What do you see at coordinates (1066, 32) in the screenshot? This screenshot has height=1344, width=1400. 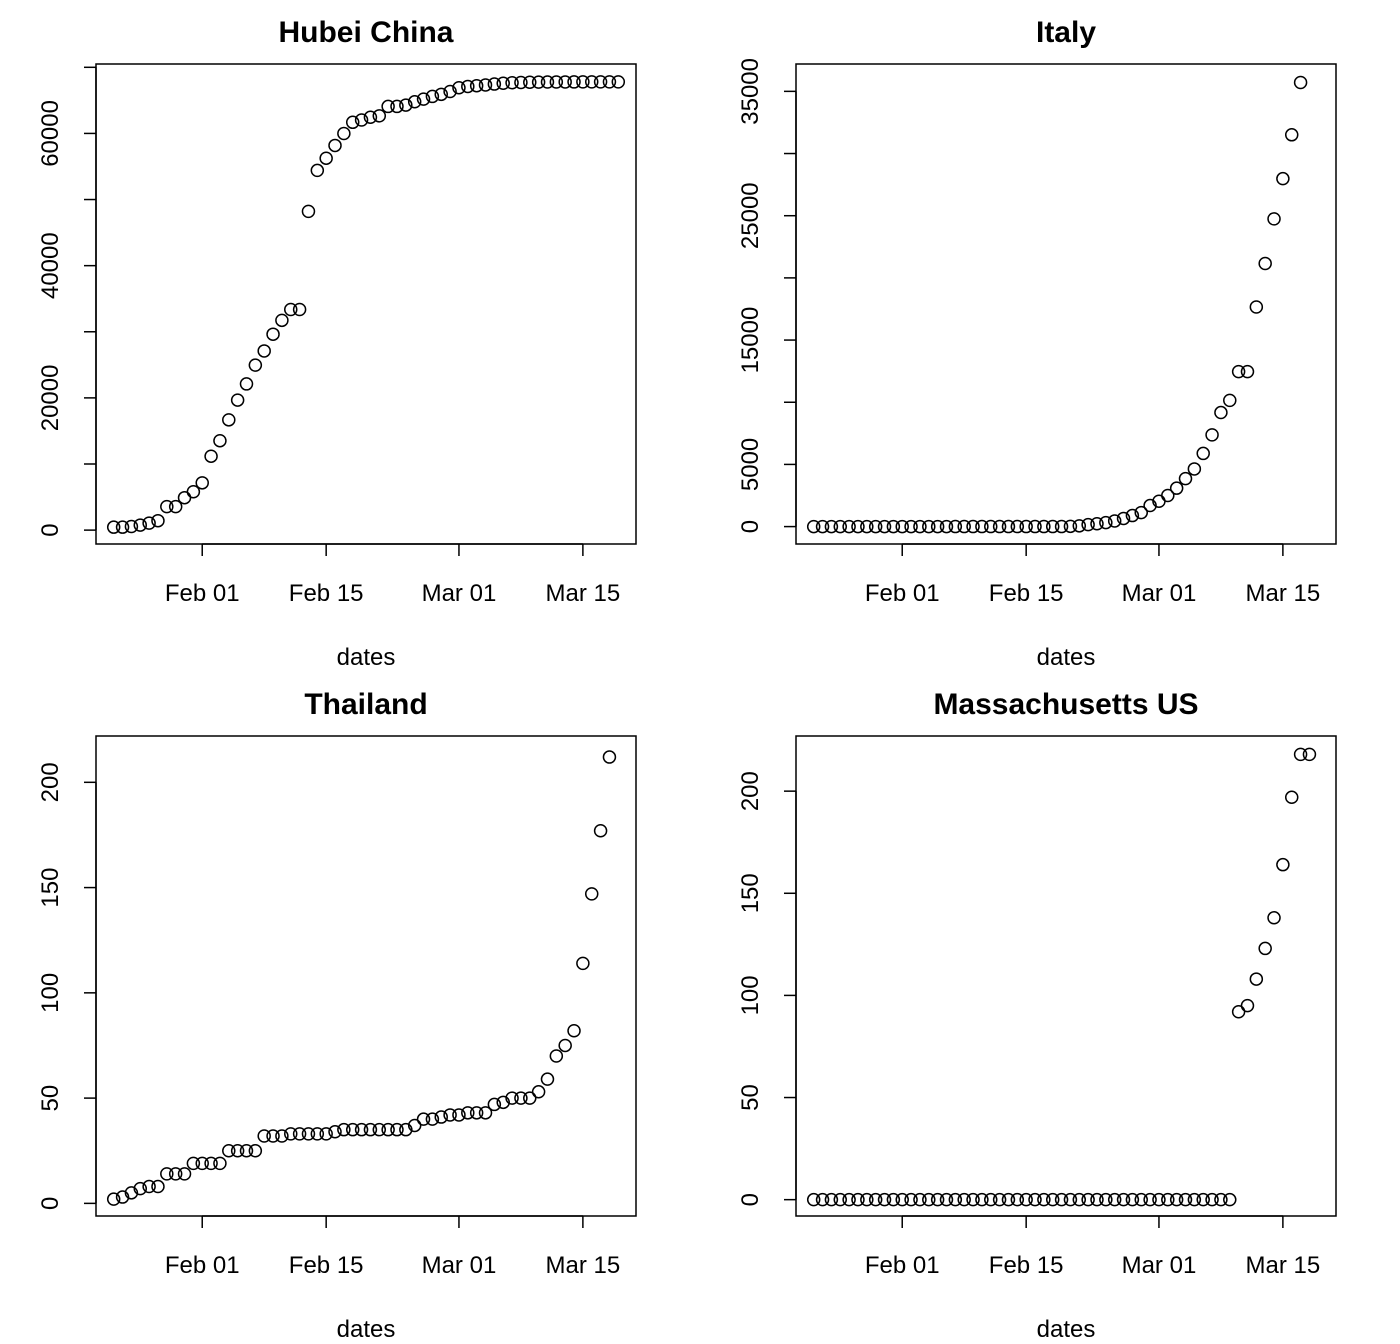 I see `chart-title: Italy` at bounding box center [1066, 32].